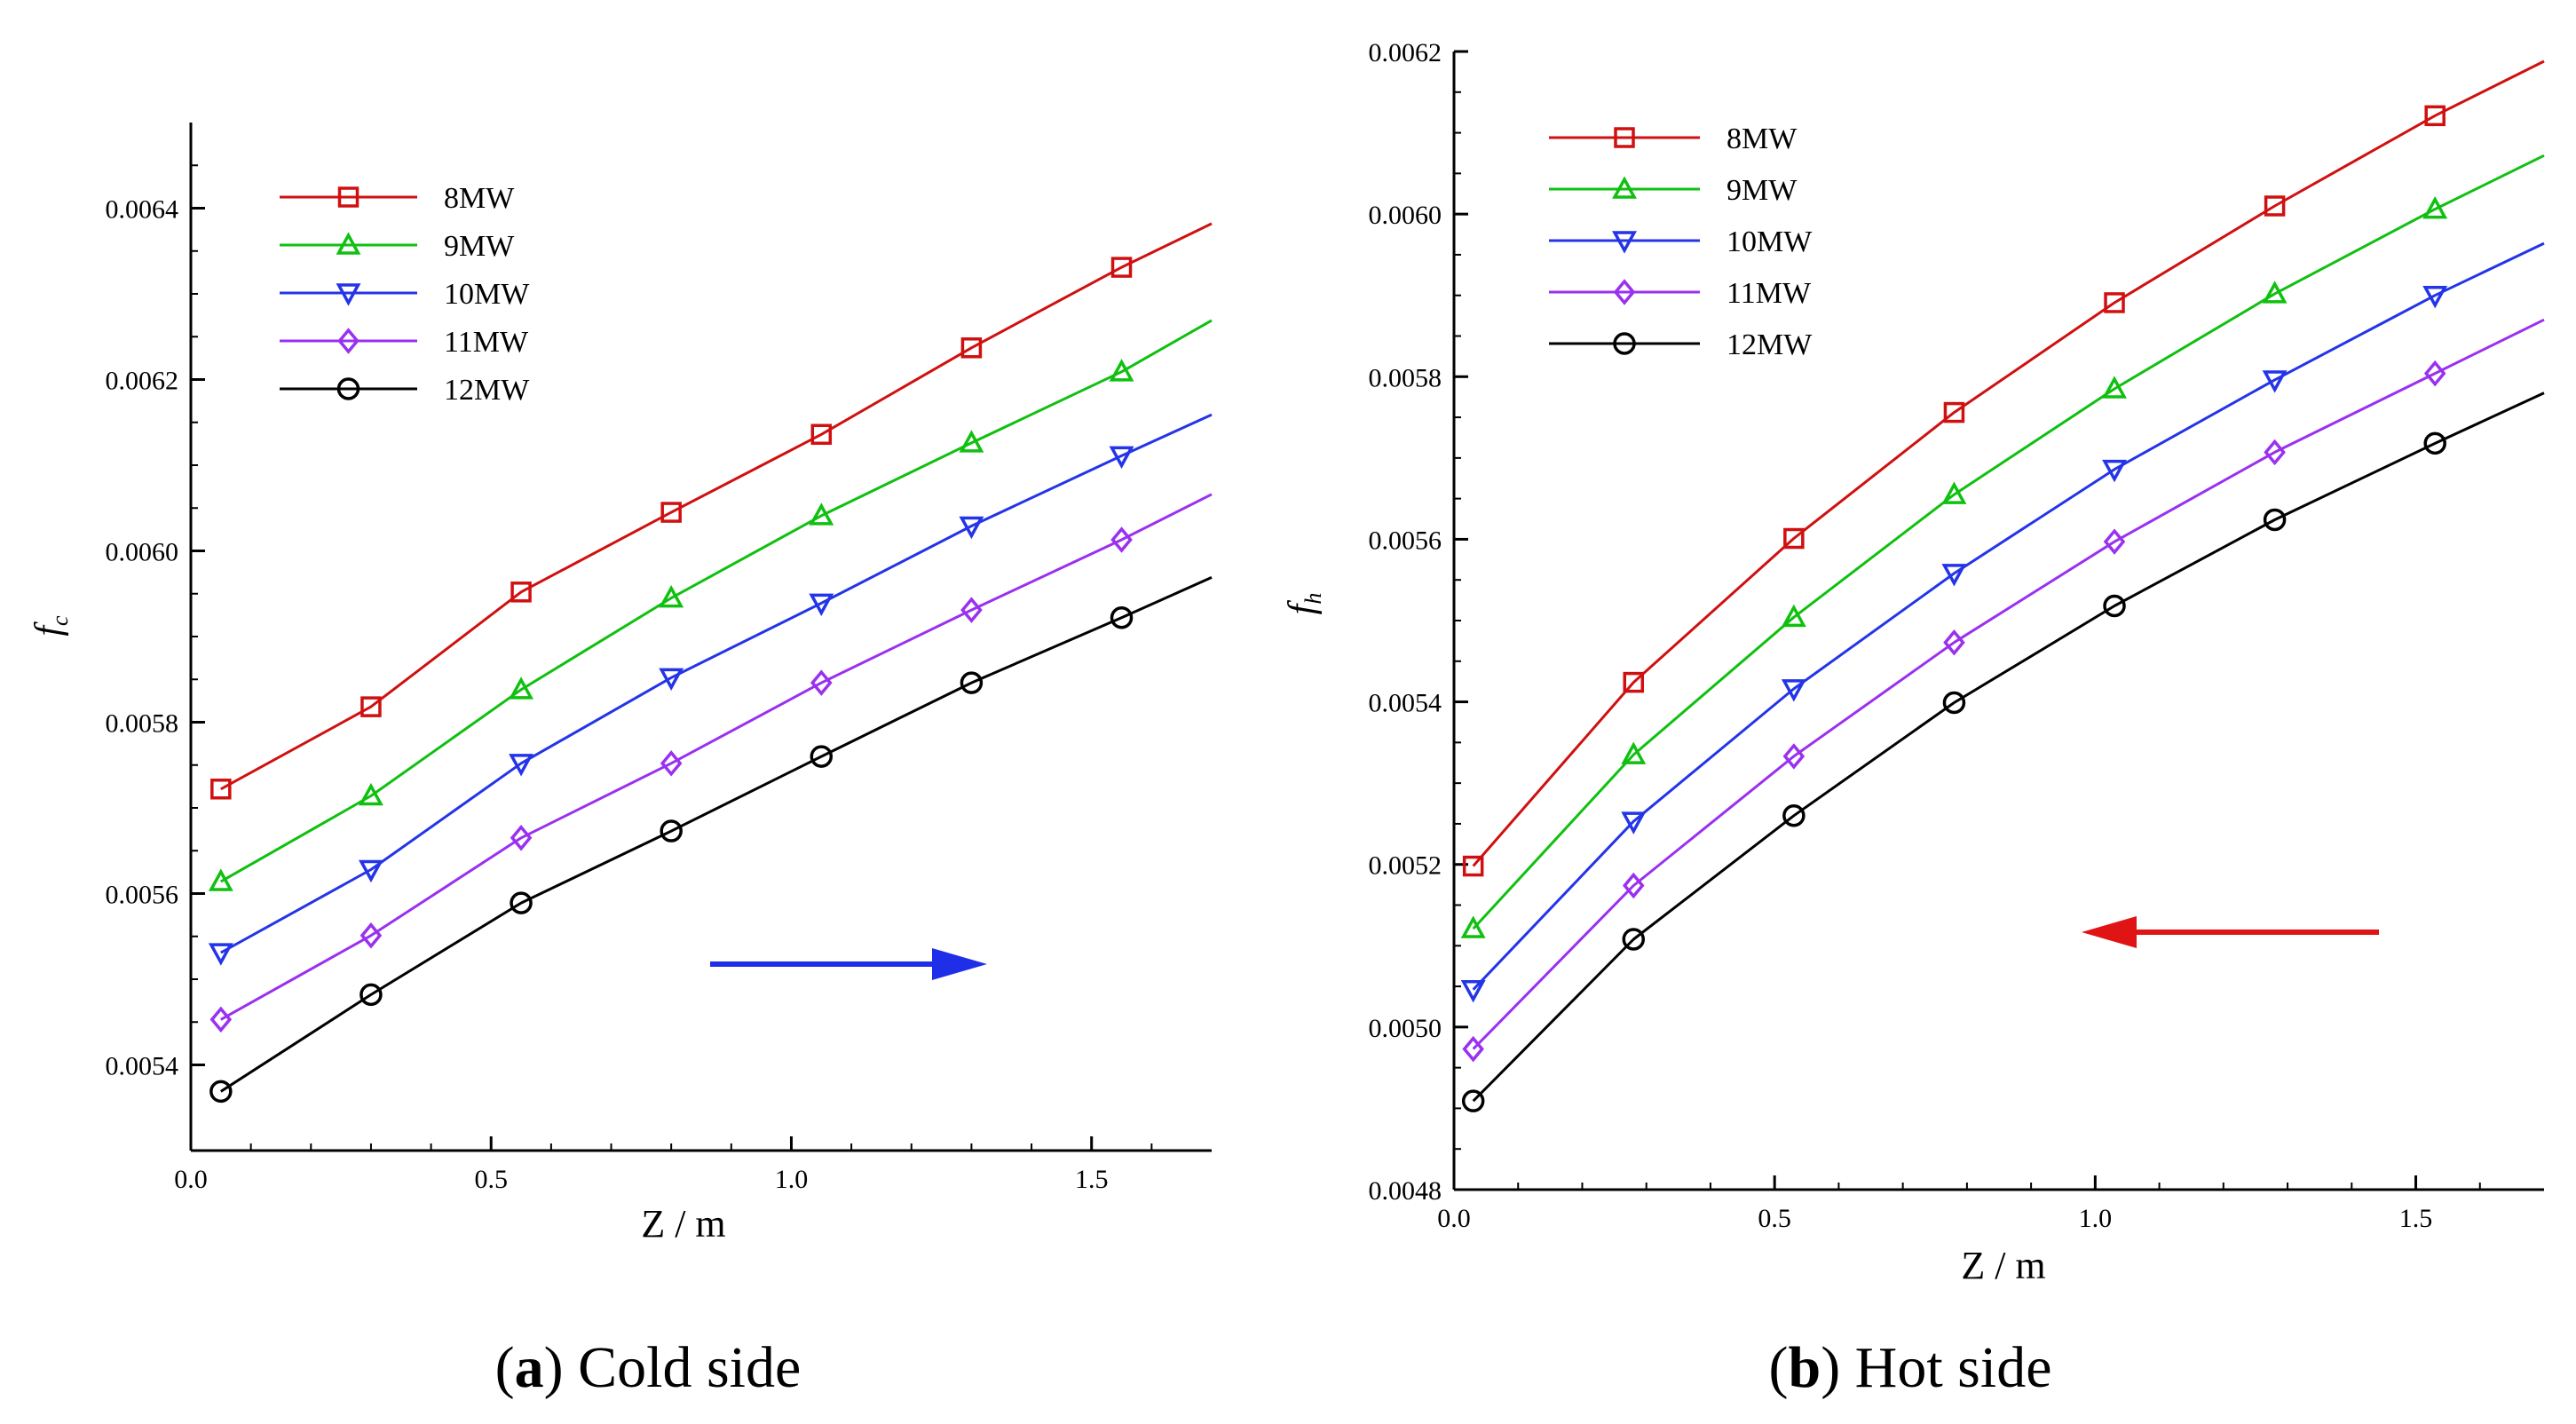  What do you see at coordinates (50, 626) in the screenshot?
I see `y-axis-label-cold-side: fc` at bounding box center [50, 626].